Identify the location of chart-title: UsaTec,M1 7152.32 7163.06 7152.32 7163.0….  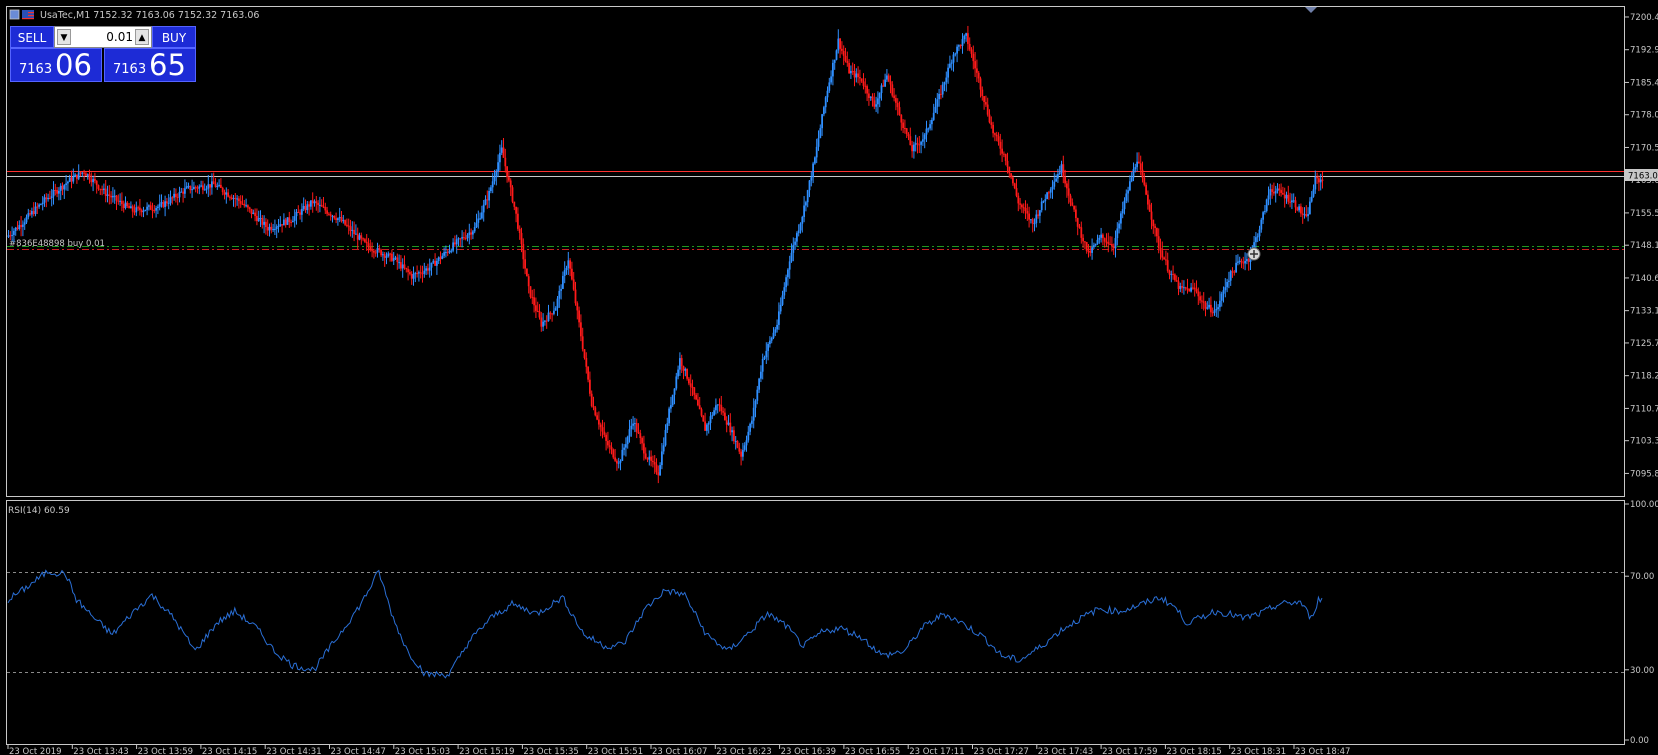
(134, 15).